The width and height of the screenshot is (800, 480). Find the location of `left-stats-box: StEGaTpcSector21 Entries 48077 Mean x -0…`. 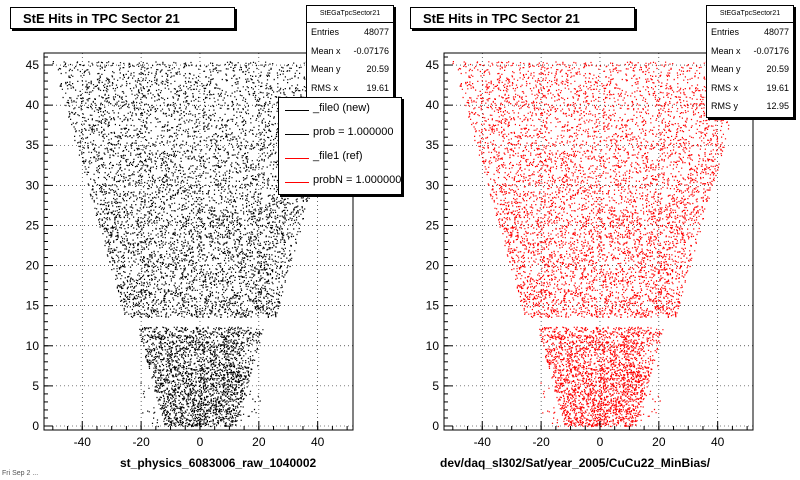

left-stats-box: StEGaTpcSector21 Entries 48077 Mean x -0… is located at coordinates (350, 51).